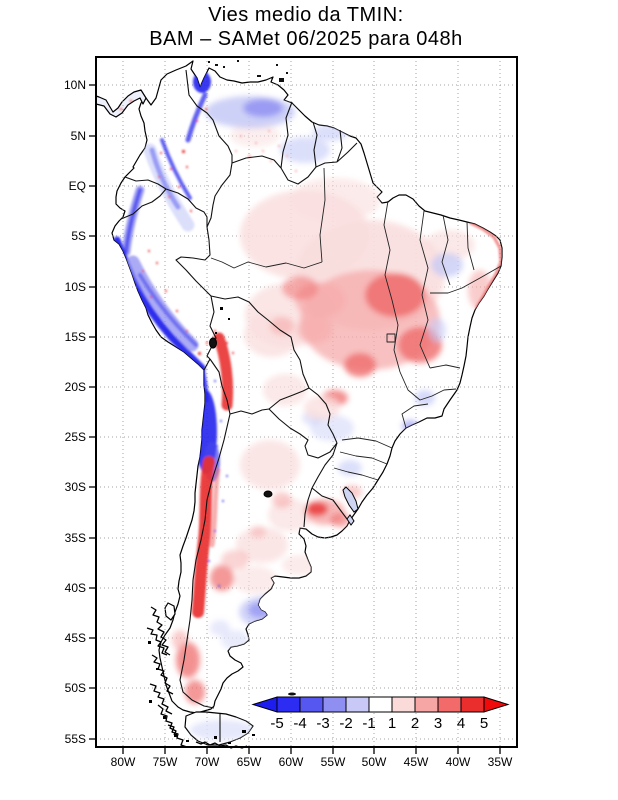 This screenshot has width=618, height=800. Describe the element at coordinates (322, 723) in the screenshot. I see `colorbar-label: -3` at that location.